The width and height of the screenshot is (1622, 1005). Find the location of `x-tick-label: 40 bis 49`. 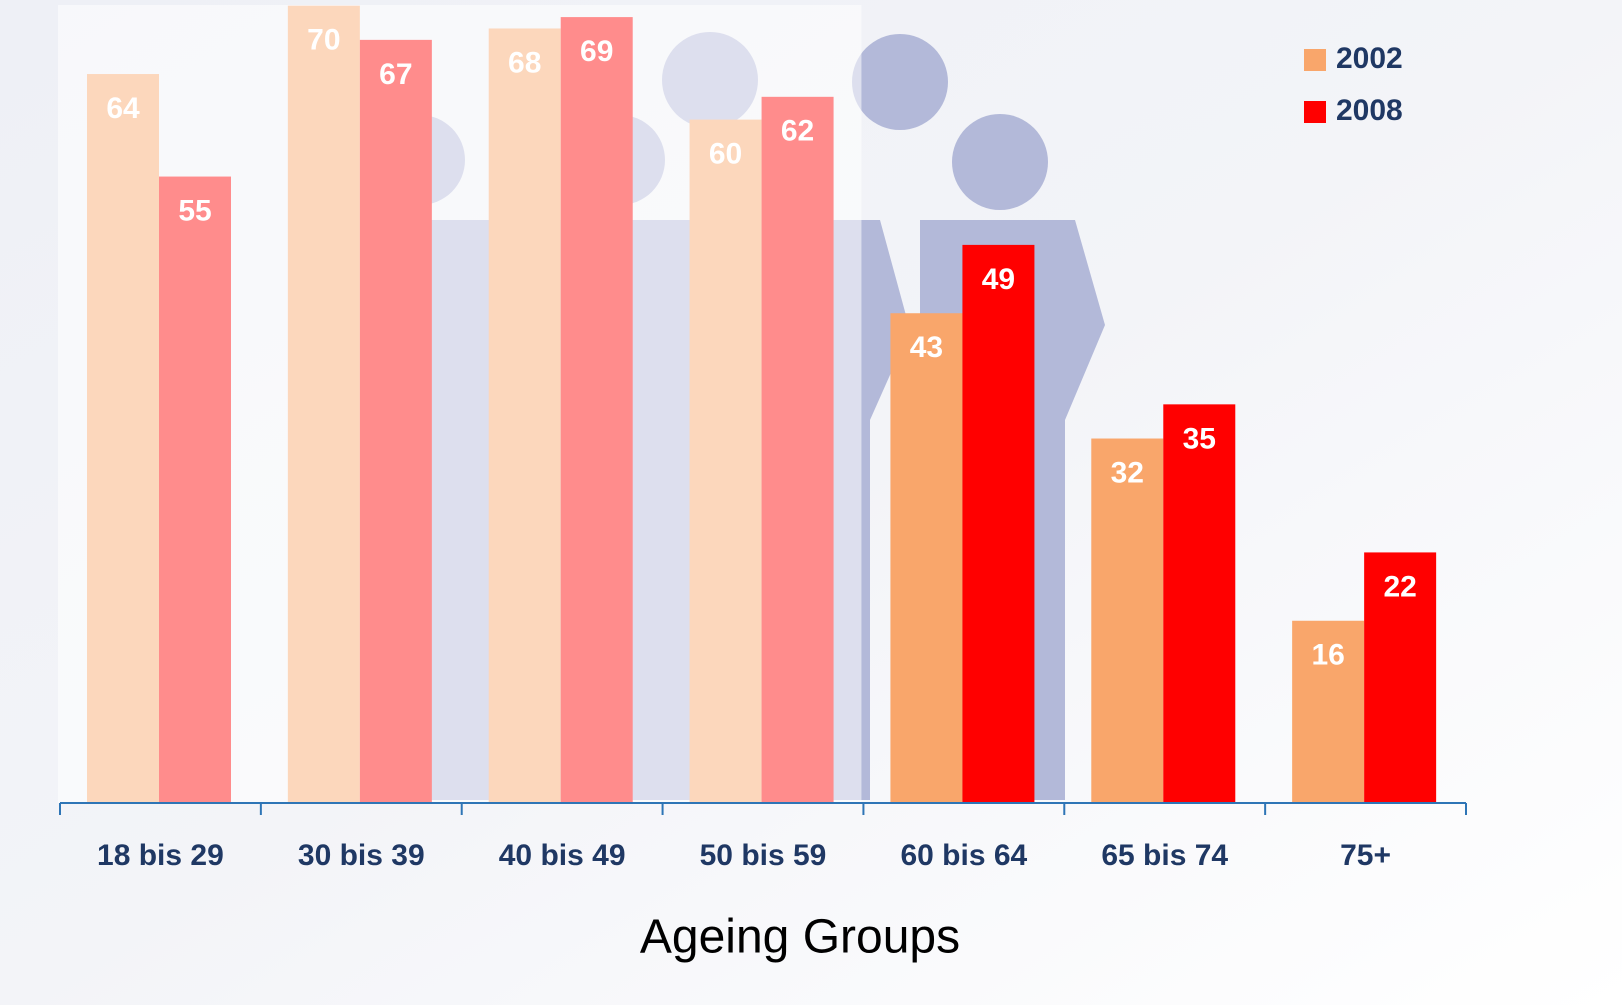

x-tick-label: 40 bis 49 is located at coordinates (562, 855).